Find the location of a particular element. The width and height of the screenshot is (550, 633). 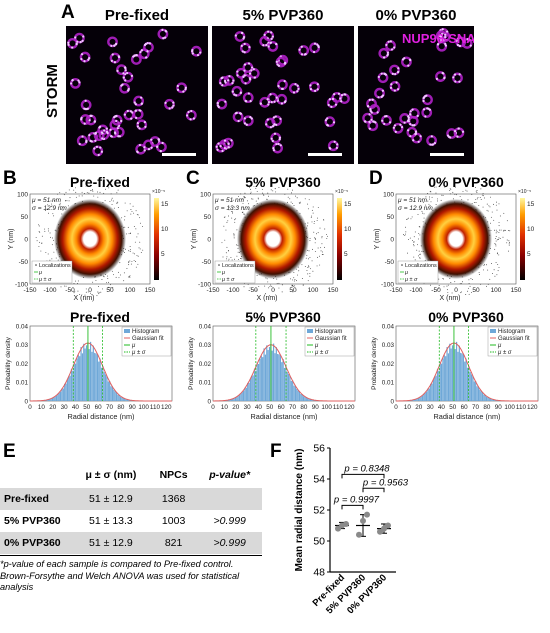

storm-image-0pvp: NUP96-SNAP is located at coordinates (416, 95).